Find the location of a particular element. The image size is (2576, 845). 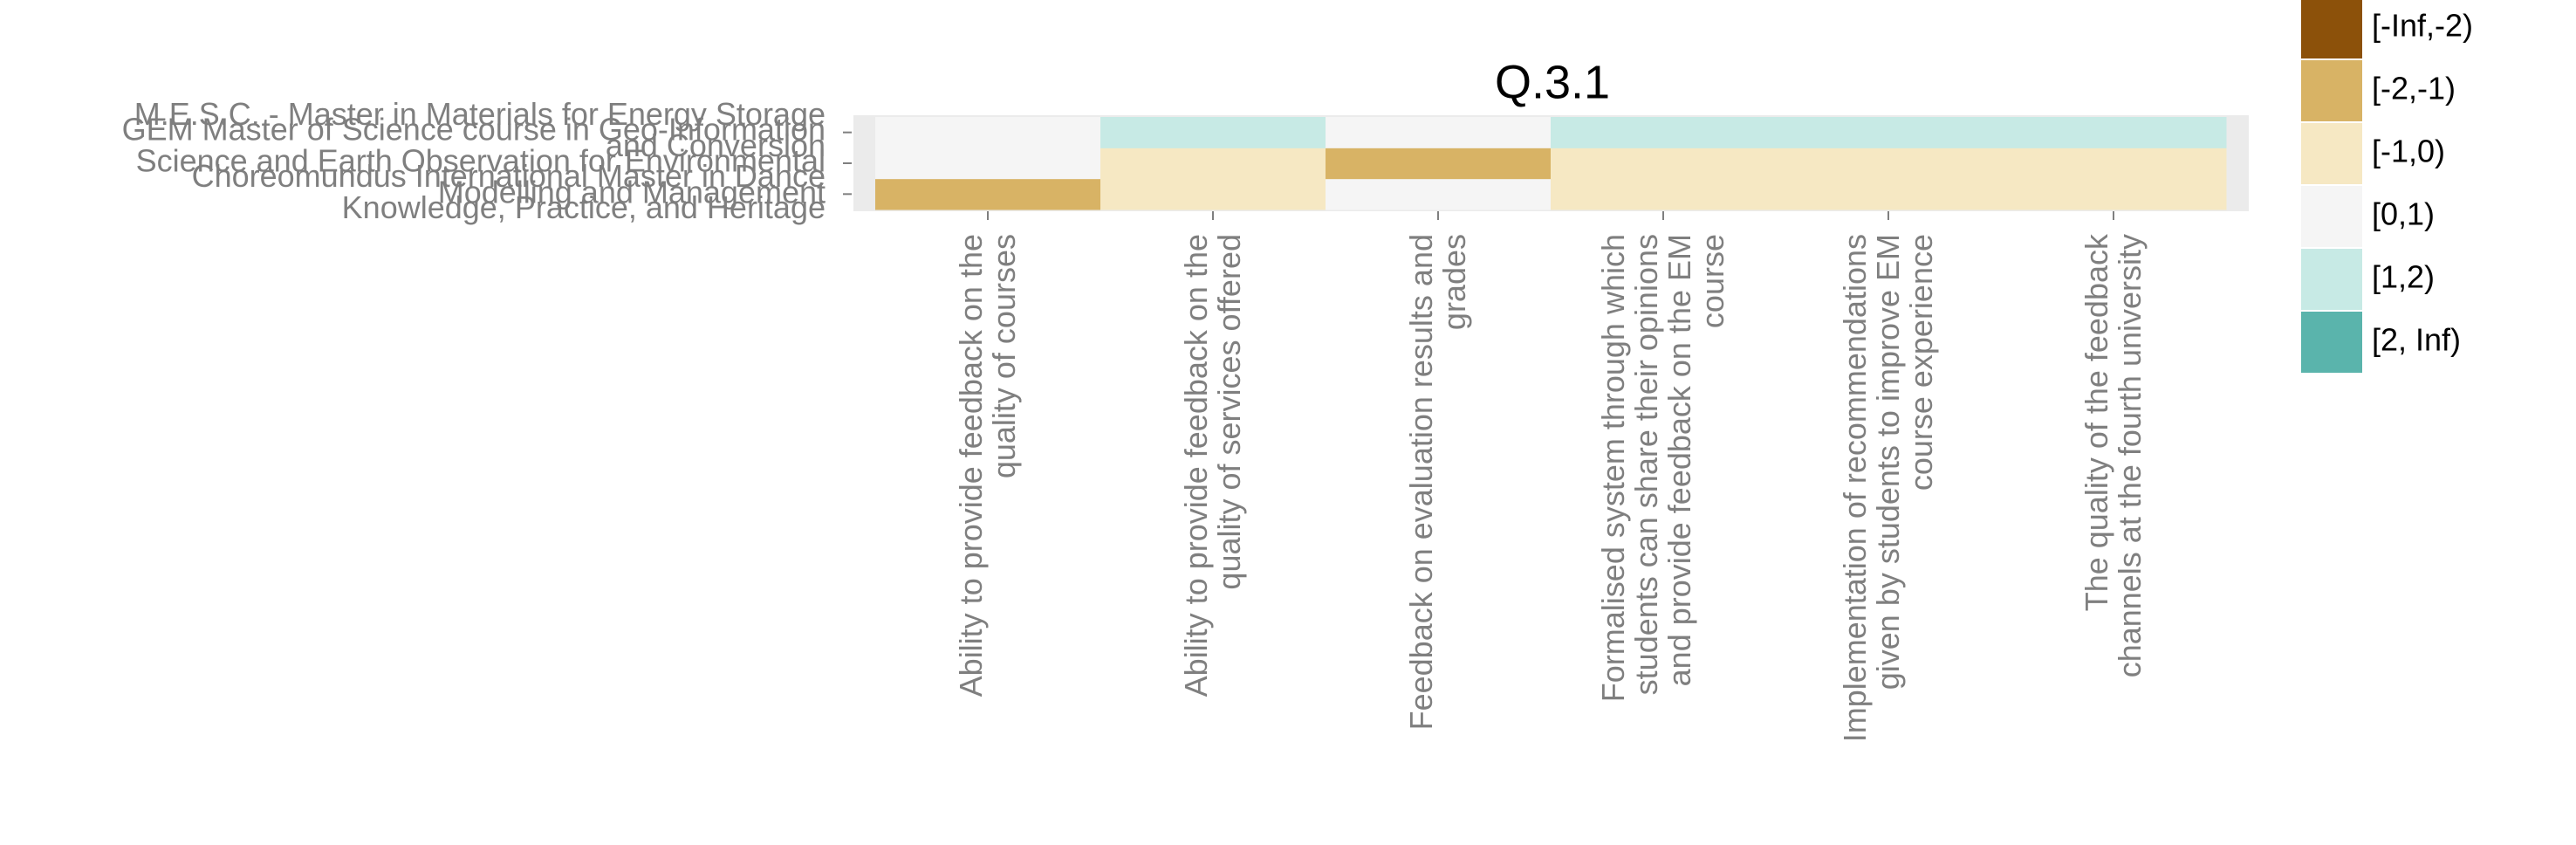

legend-label: [-2,-1) is located at coordinates (2414, 88).